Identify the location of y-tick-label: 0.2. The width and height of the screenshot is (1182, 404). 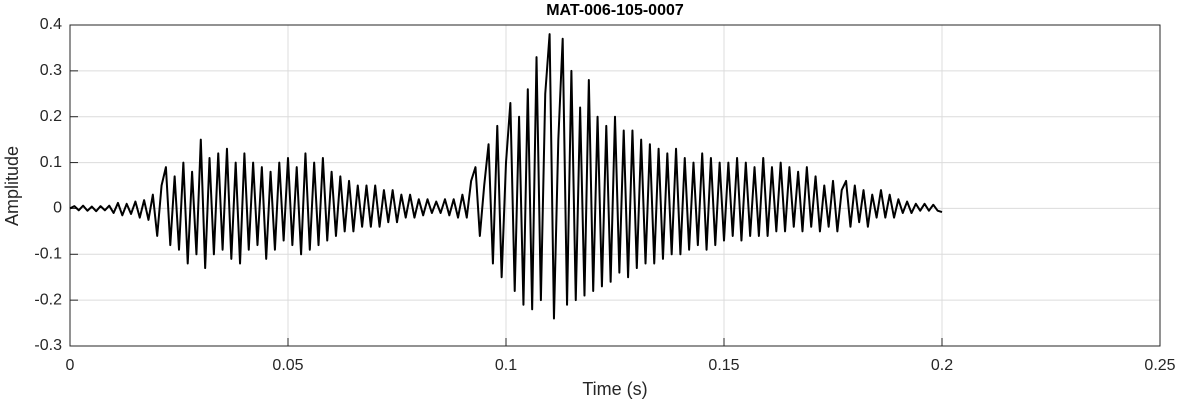
(51, 116).